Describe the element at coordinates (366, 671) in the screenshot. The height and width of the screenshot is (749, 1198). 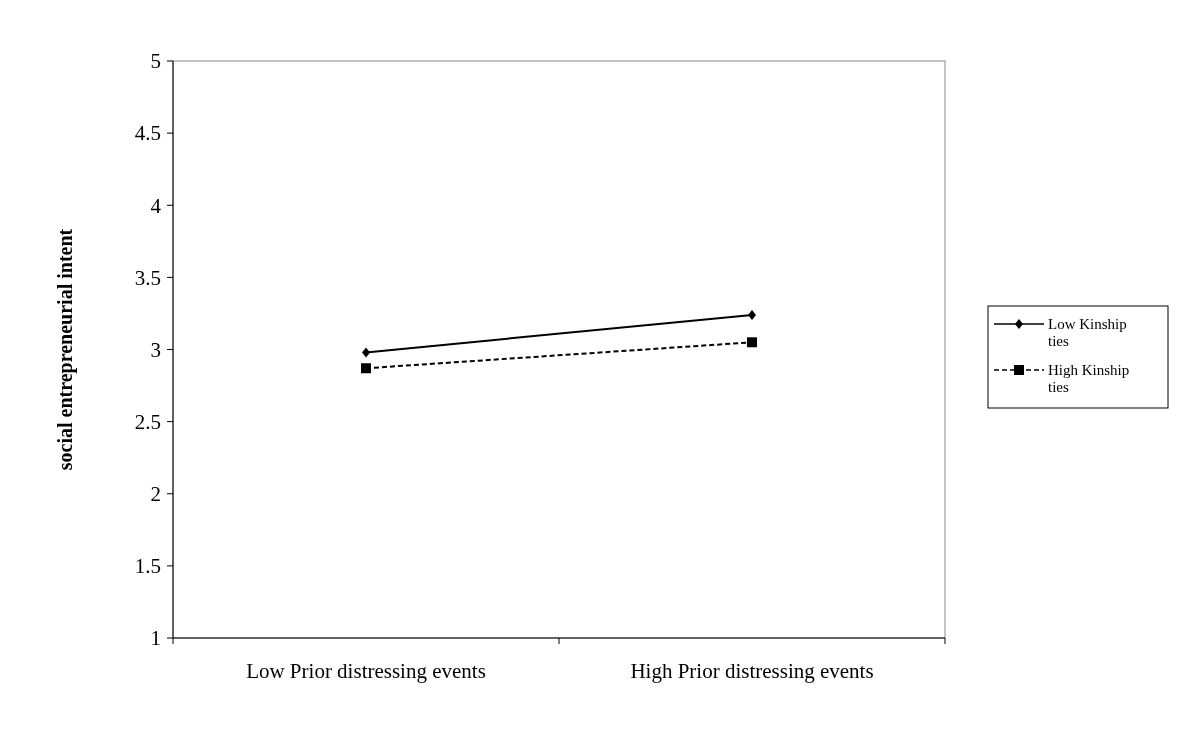
I see `x-tick-label: Low Prior distressing events` at that location.